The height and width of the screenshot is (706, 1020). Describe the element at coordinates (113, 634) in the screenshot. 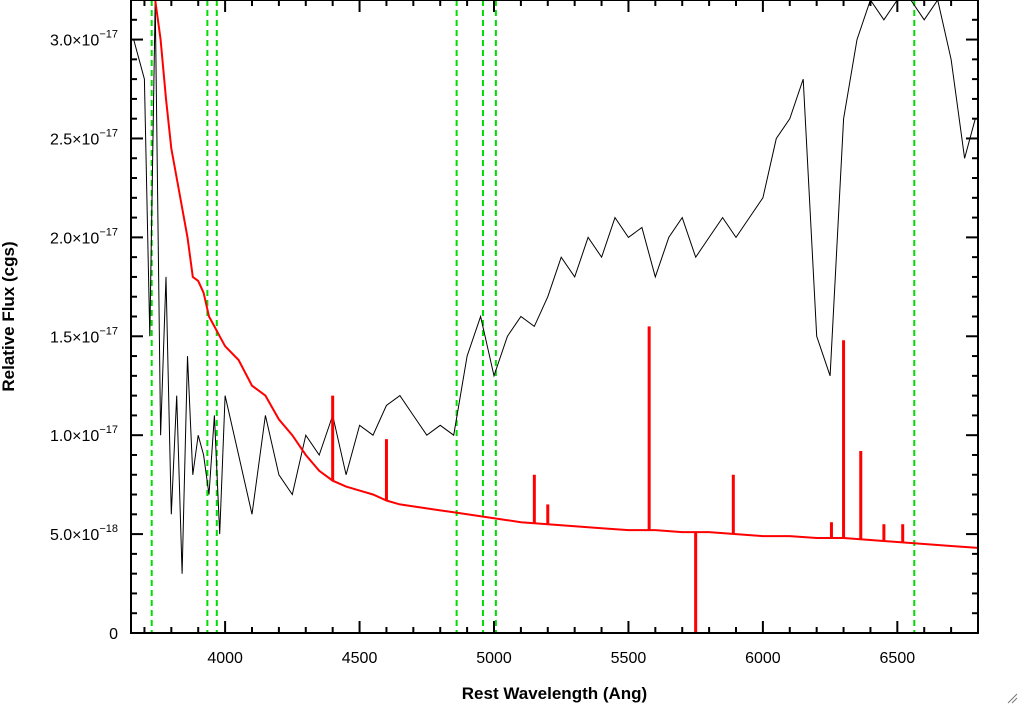

I see `y-tick-label-0: 0` at that location.